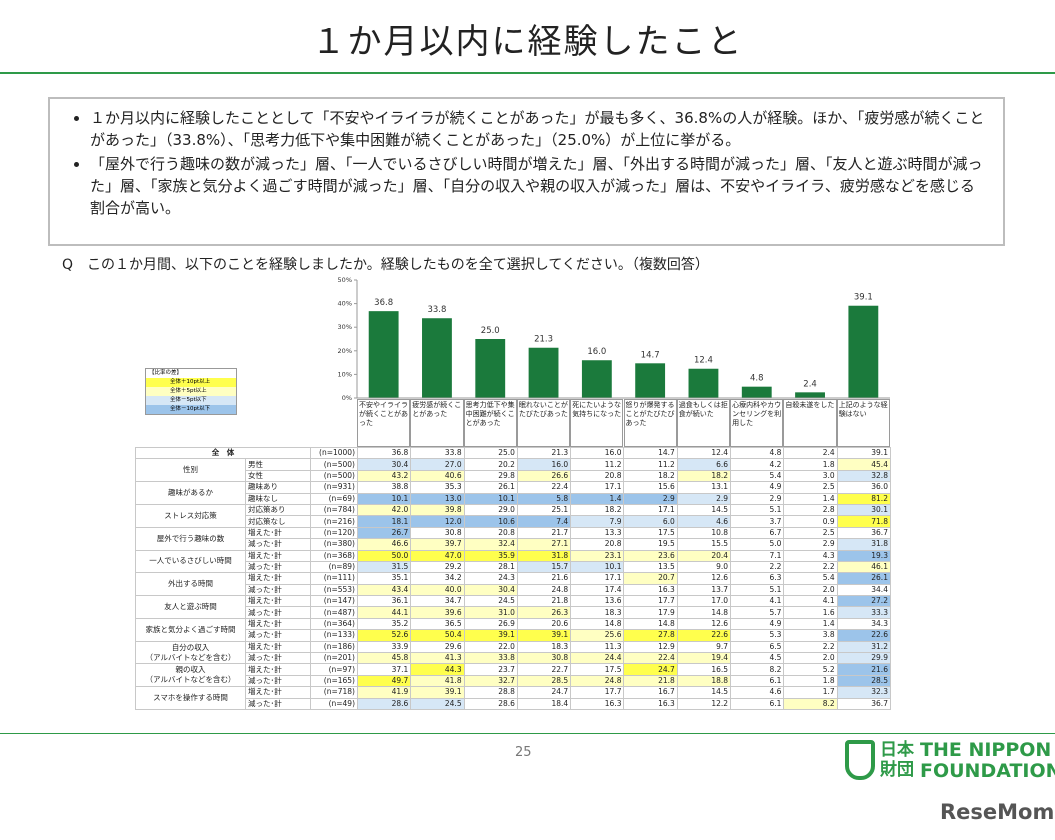 This screenshot has width=1055, height=840. What do you see at coordinates (384, 533) in the screenshot?
I see `table-cell: 26.7` at bounding box center [384, 533].